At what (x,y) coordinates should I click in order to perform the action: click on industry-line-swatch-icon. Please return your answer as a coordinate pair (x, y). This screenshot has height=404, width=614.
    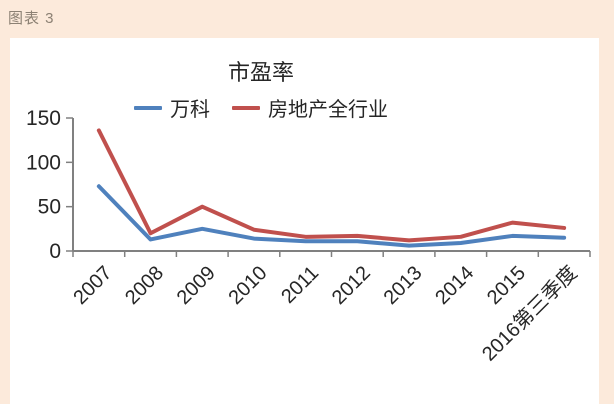
    Looking at the image, I should click on (246, 107).